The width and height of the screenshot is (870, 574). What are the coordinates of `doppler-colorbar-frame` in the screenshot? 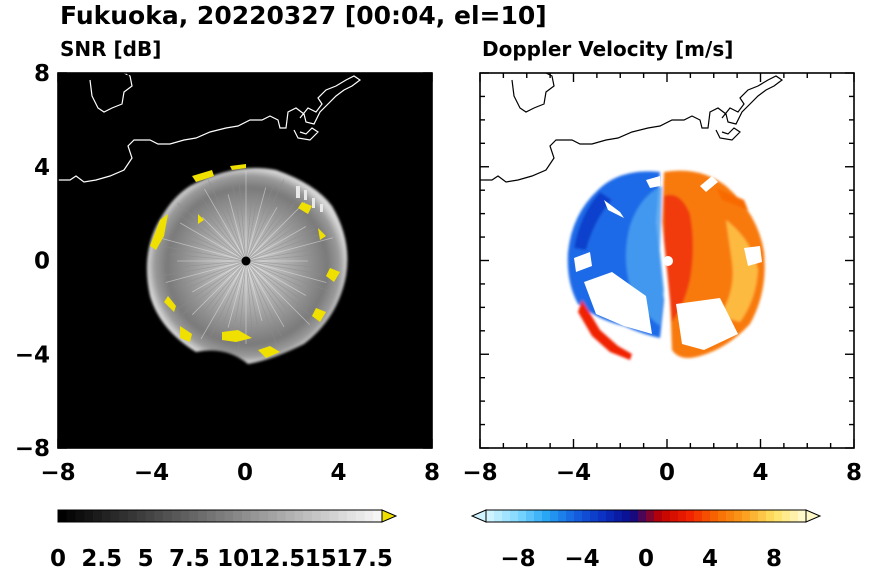 It's located at (646, 516).